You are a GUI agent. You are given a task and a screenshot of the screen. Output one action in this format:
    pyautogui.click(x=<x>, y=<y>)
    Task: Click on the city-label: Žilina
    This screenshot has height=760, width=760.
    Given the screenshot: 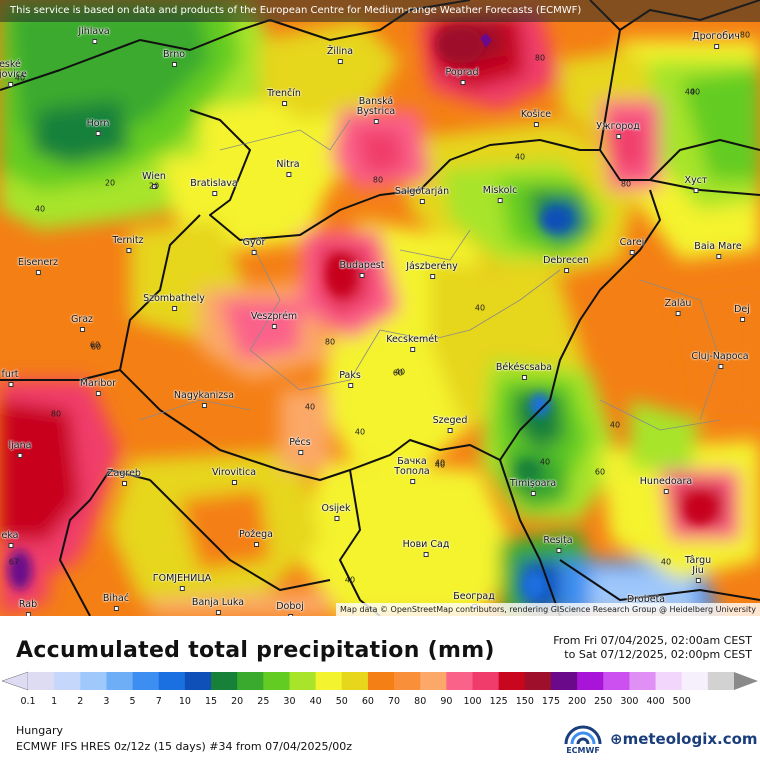 What is the action you would take?
    pyautogui.click(x=340, y=55)
    